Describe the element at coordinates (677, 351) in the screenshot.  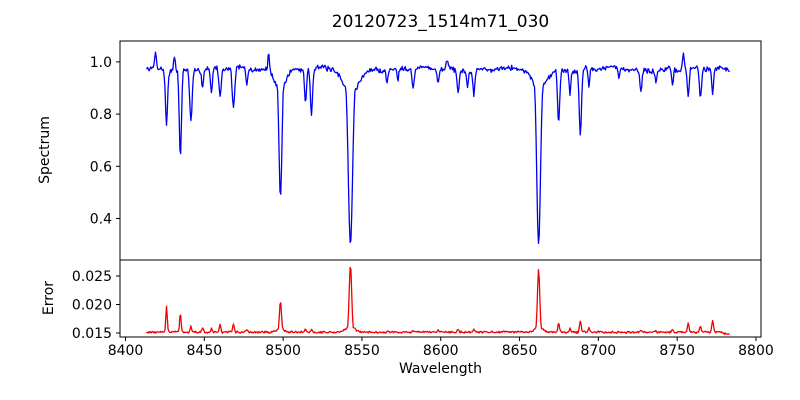
I see `x-tick-label: 8750` at that location.